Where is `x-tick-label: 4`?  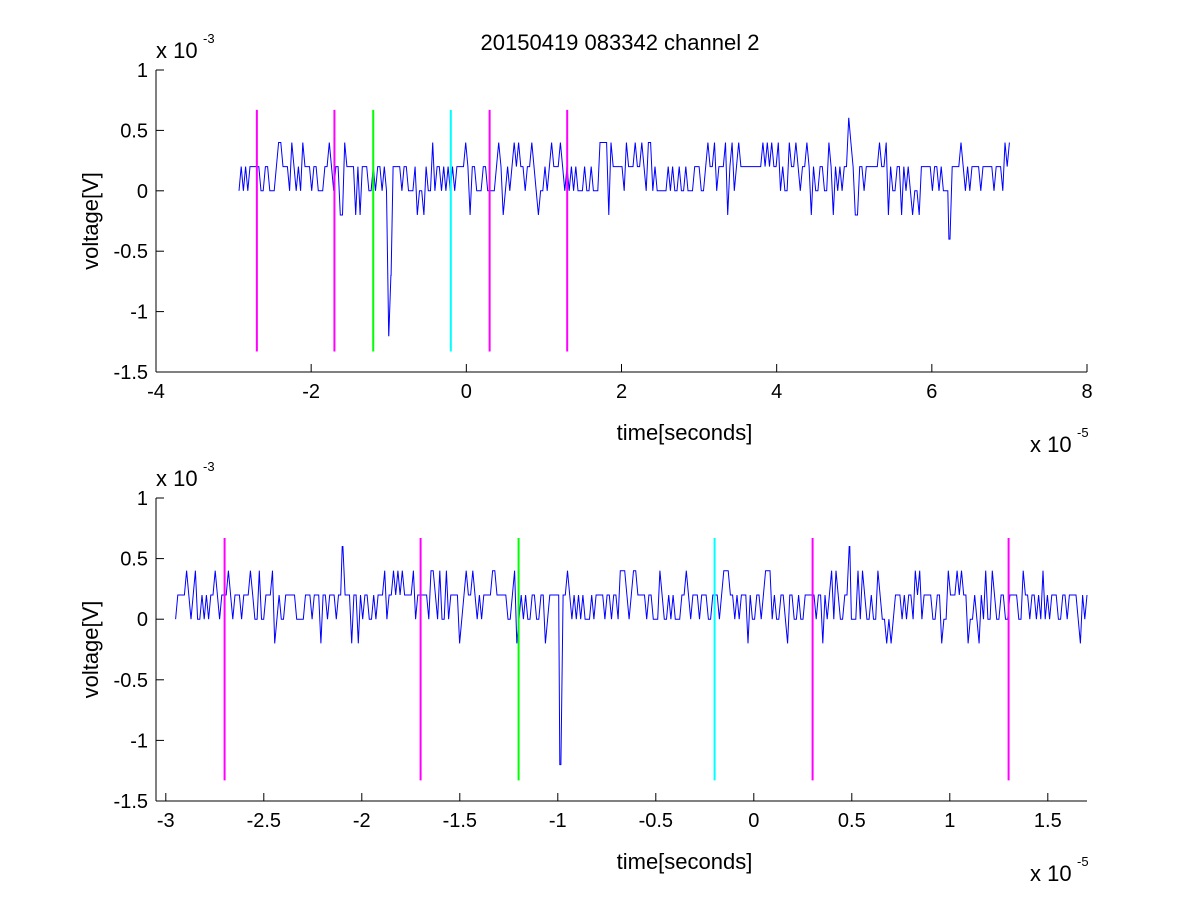 x-tick-label: 4 is located at coordinates (776, 392).